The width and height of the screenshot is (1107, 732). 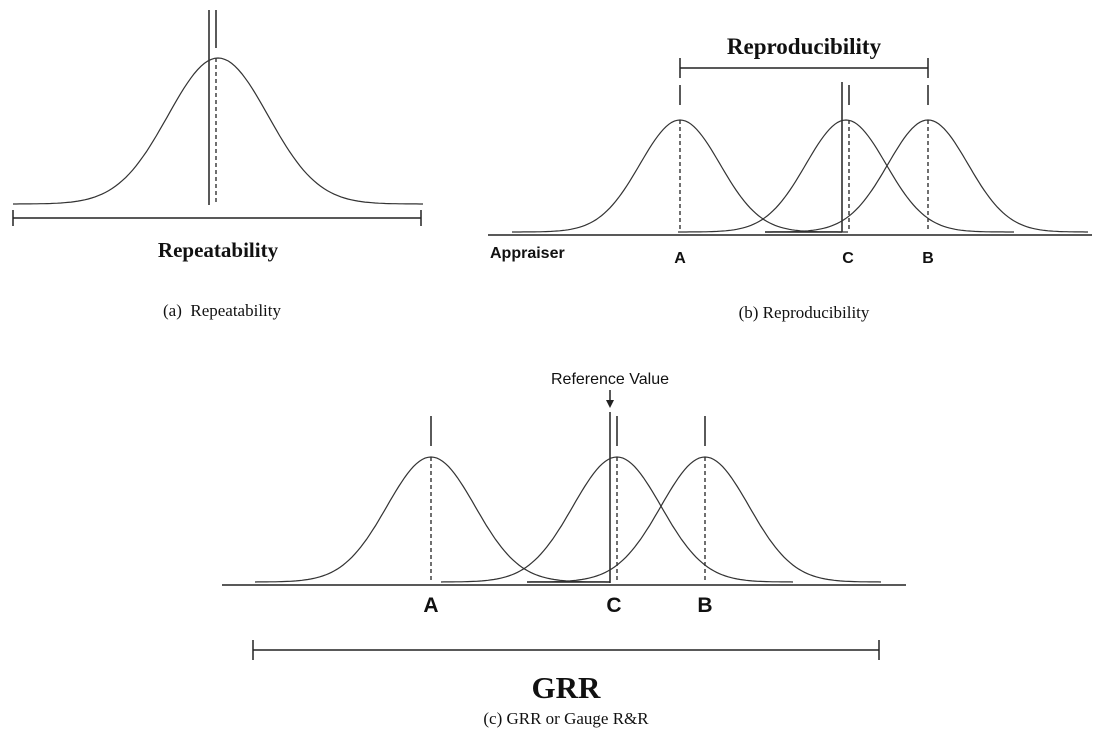 What do you see at coordinates (566, 718) in the screenshot?
I see `caption: (c) GRR or Gauge R&R` at bounding box center [566, 718].